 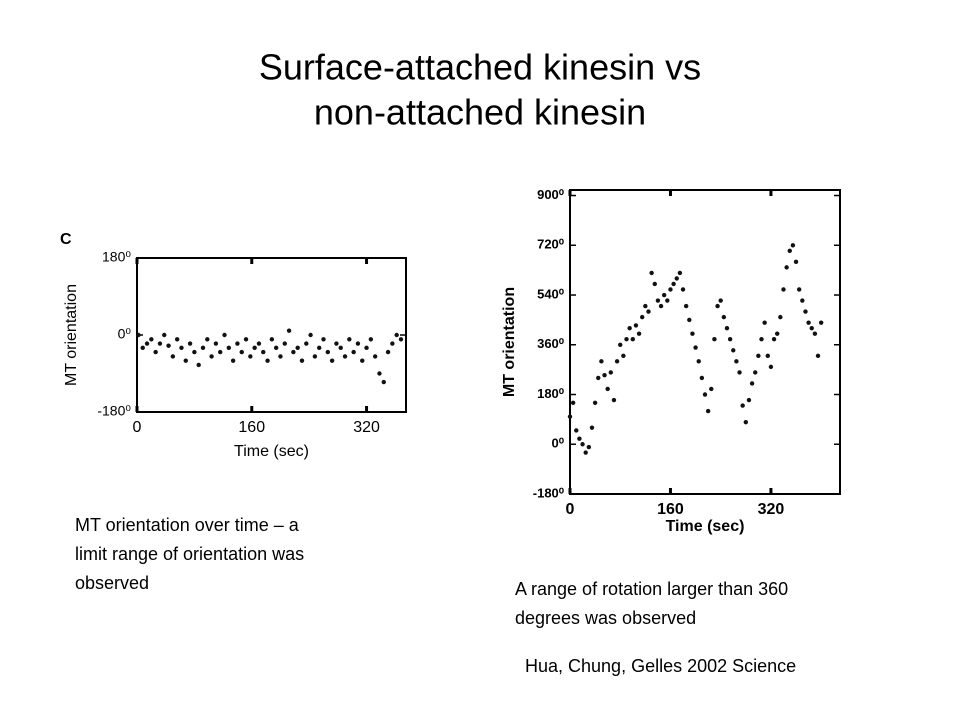 What do you see at coordinates (125, 334) in the screenshot?
I see `y-tick-label: 0⁰` at bounding box center [125, 334].